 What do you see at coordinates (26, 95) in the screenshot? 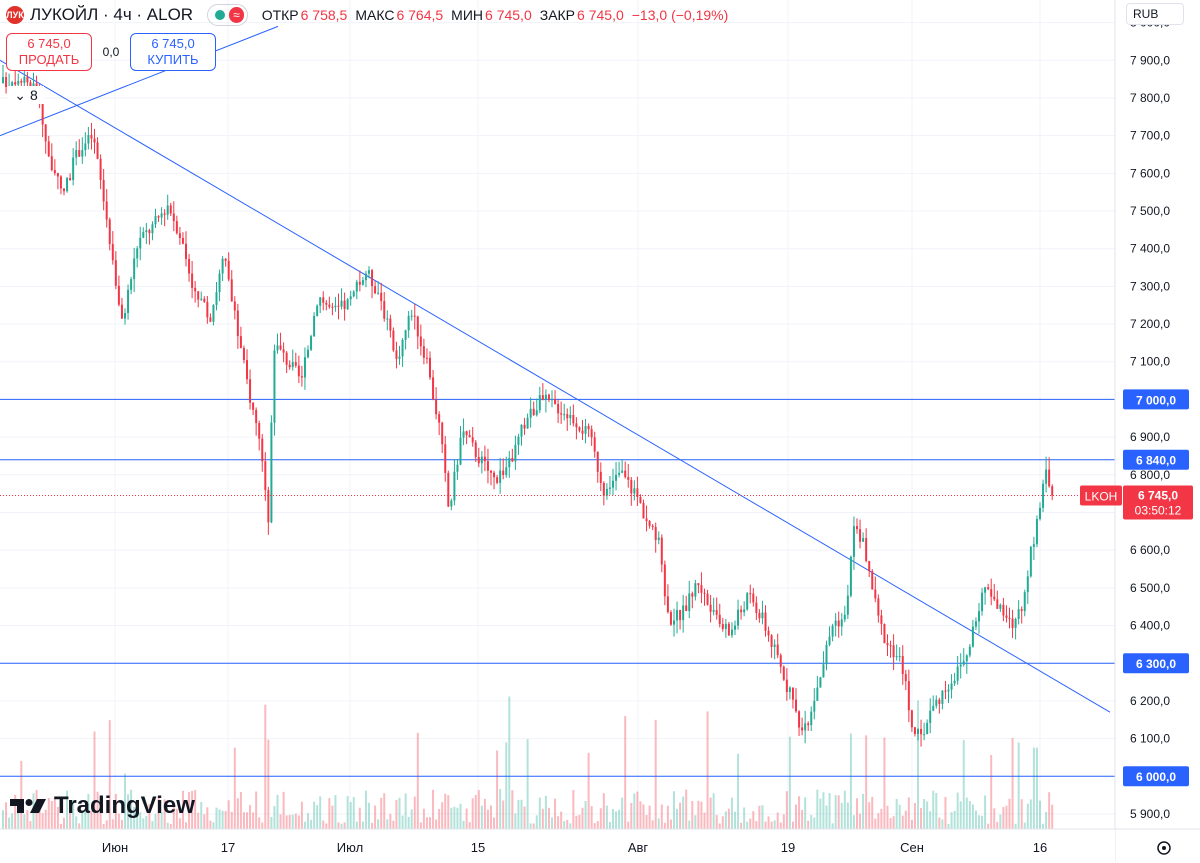
I see `indicators-toggle: ⌄ 8` at bounding box center [26, 95].